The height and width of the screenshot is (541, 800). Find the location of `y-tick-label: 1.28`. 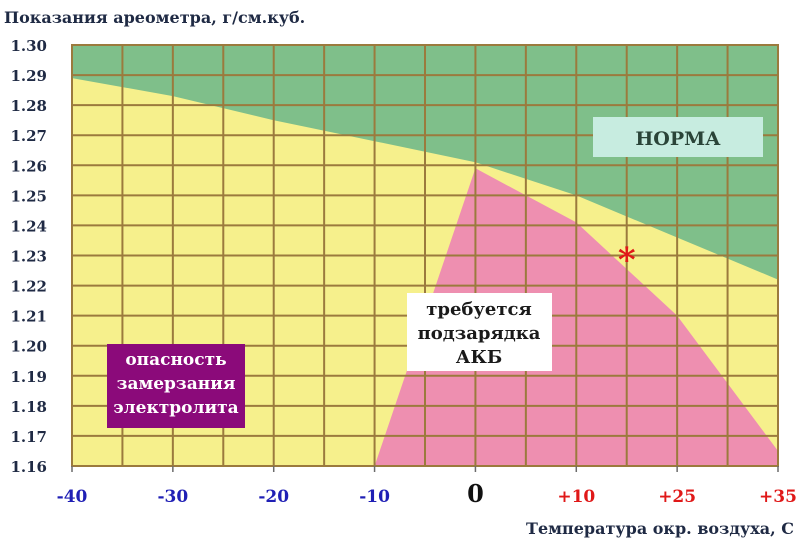

y-tick-label: 1.28 is located at coordinates (28, 106).